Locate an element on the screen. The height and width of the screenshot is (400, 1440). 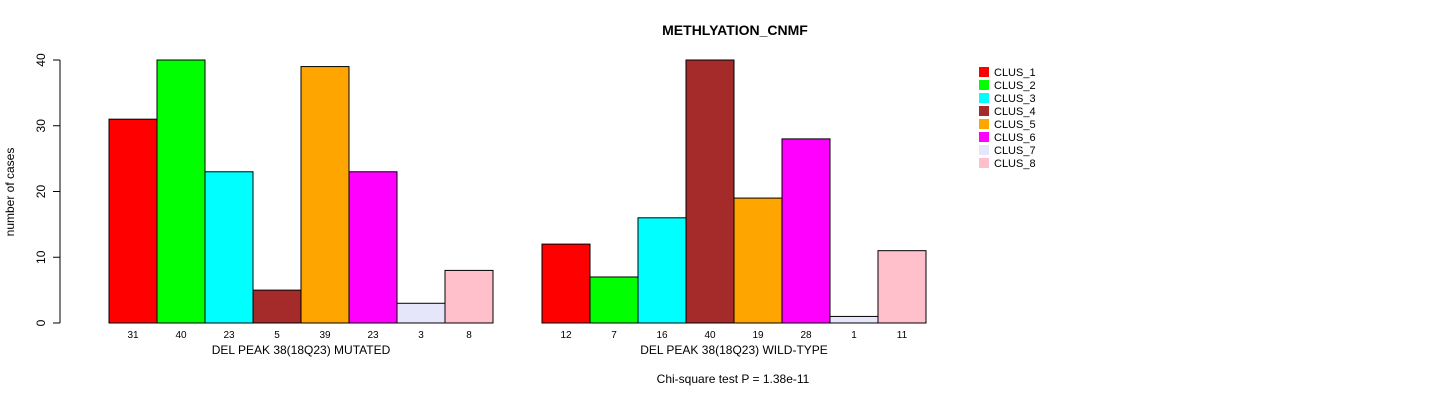
y-axis: 0 10 20 30 40 is located at coordinates (47, 189).